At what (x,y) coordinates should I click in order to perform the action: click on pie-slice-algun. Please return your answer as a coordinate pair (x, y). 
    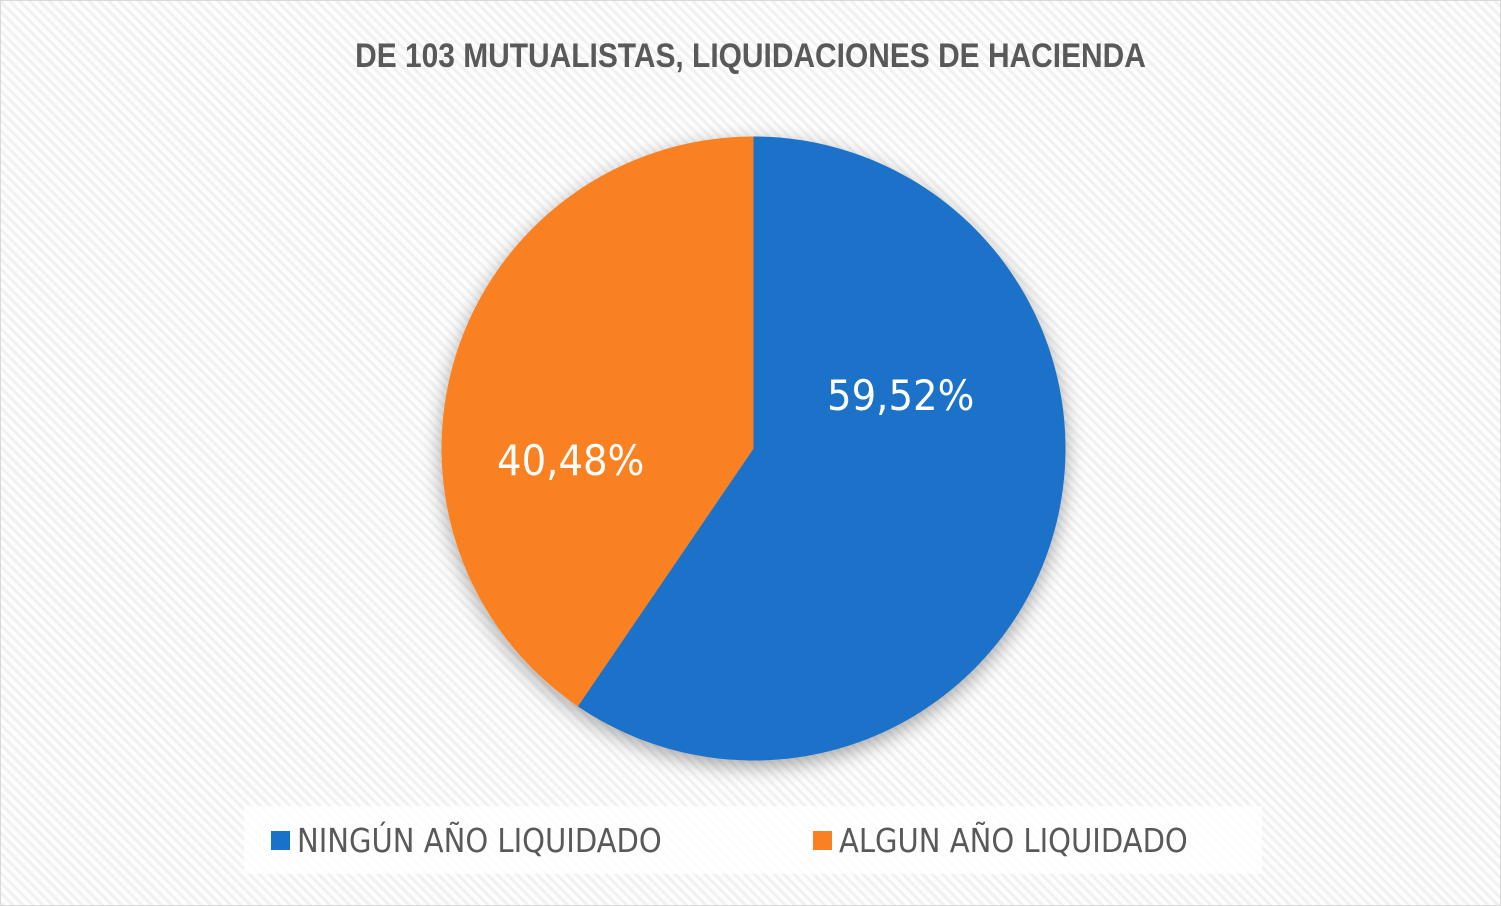
    Looking at the image, I should click on (597, 421).